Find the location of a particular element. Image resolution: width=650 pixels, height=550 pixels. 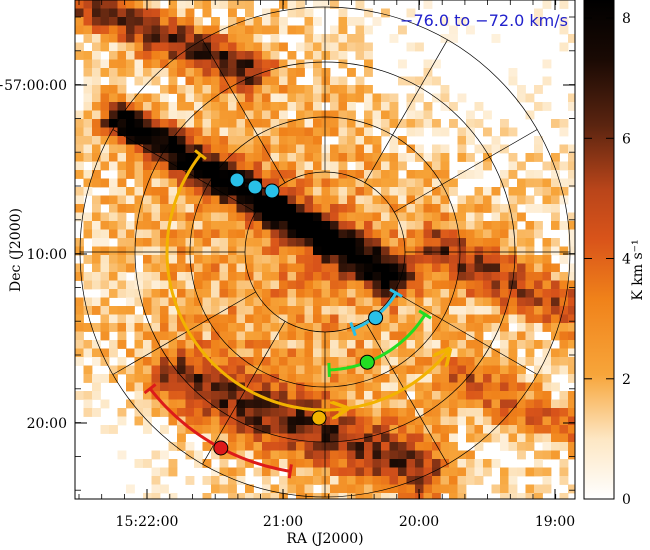

x-tick-label-1: 21:00 is located at coordinates (283, 522).